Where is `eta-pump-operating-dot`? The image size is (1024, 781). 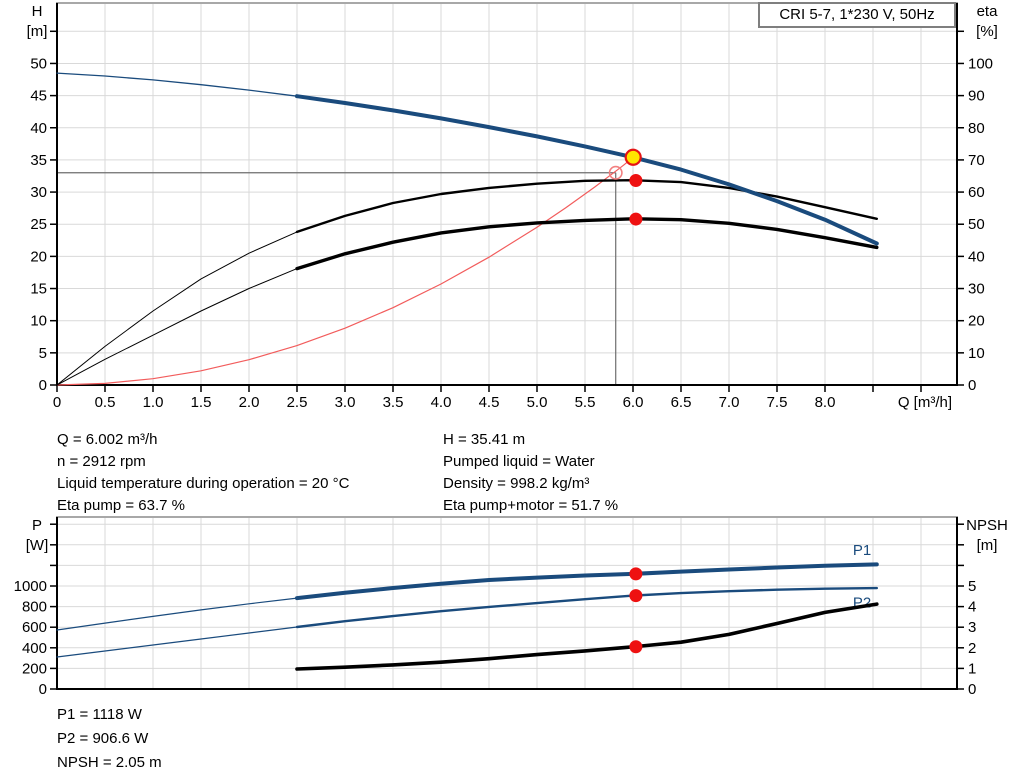
eta-pump-operating-dot is located at coordinates (636, 180).